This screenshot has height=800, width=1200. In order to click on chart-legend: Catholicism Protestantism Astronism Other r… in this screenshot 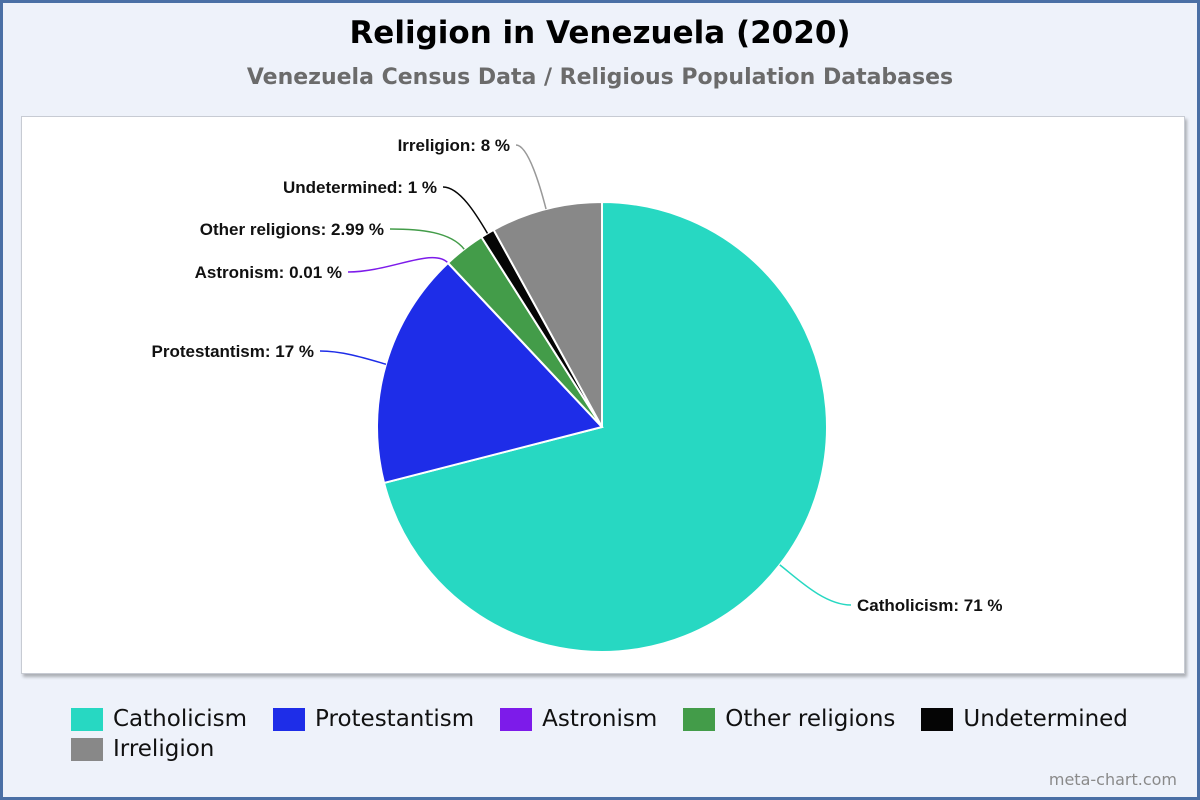, I will do `click(626, 734)`.